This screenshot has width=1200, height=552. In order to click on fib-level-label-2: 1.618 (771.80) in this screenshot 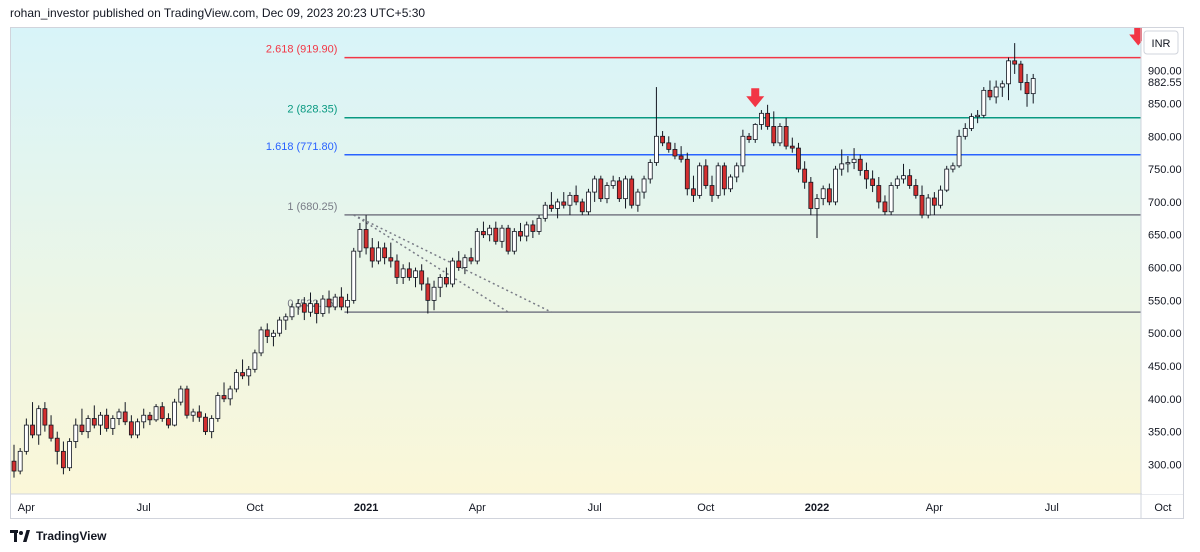, I will do `click(302, 147)`.